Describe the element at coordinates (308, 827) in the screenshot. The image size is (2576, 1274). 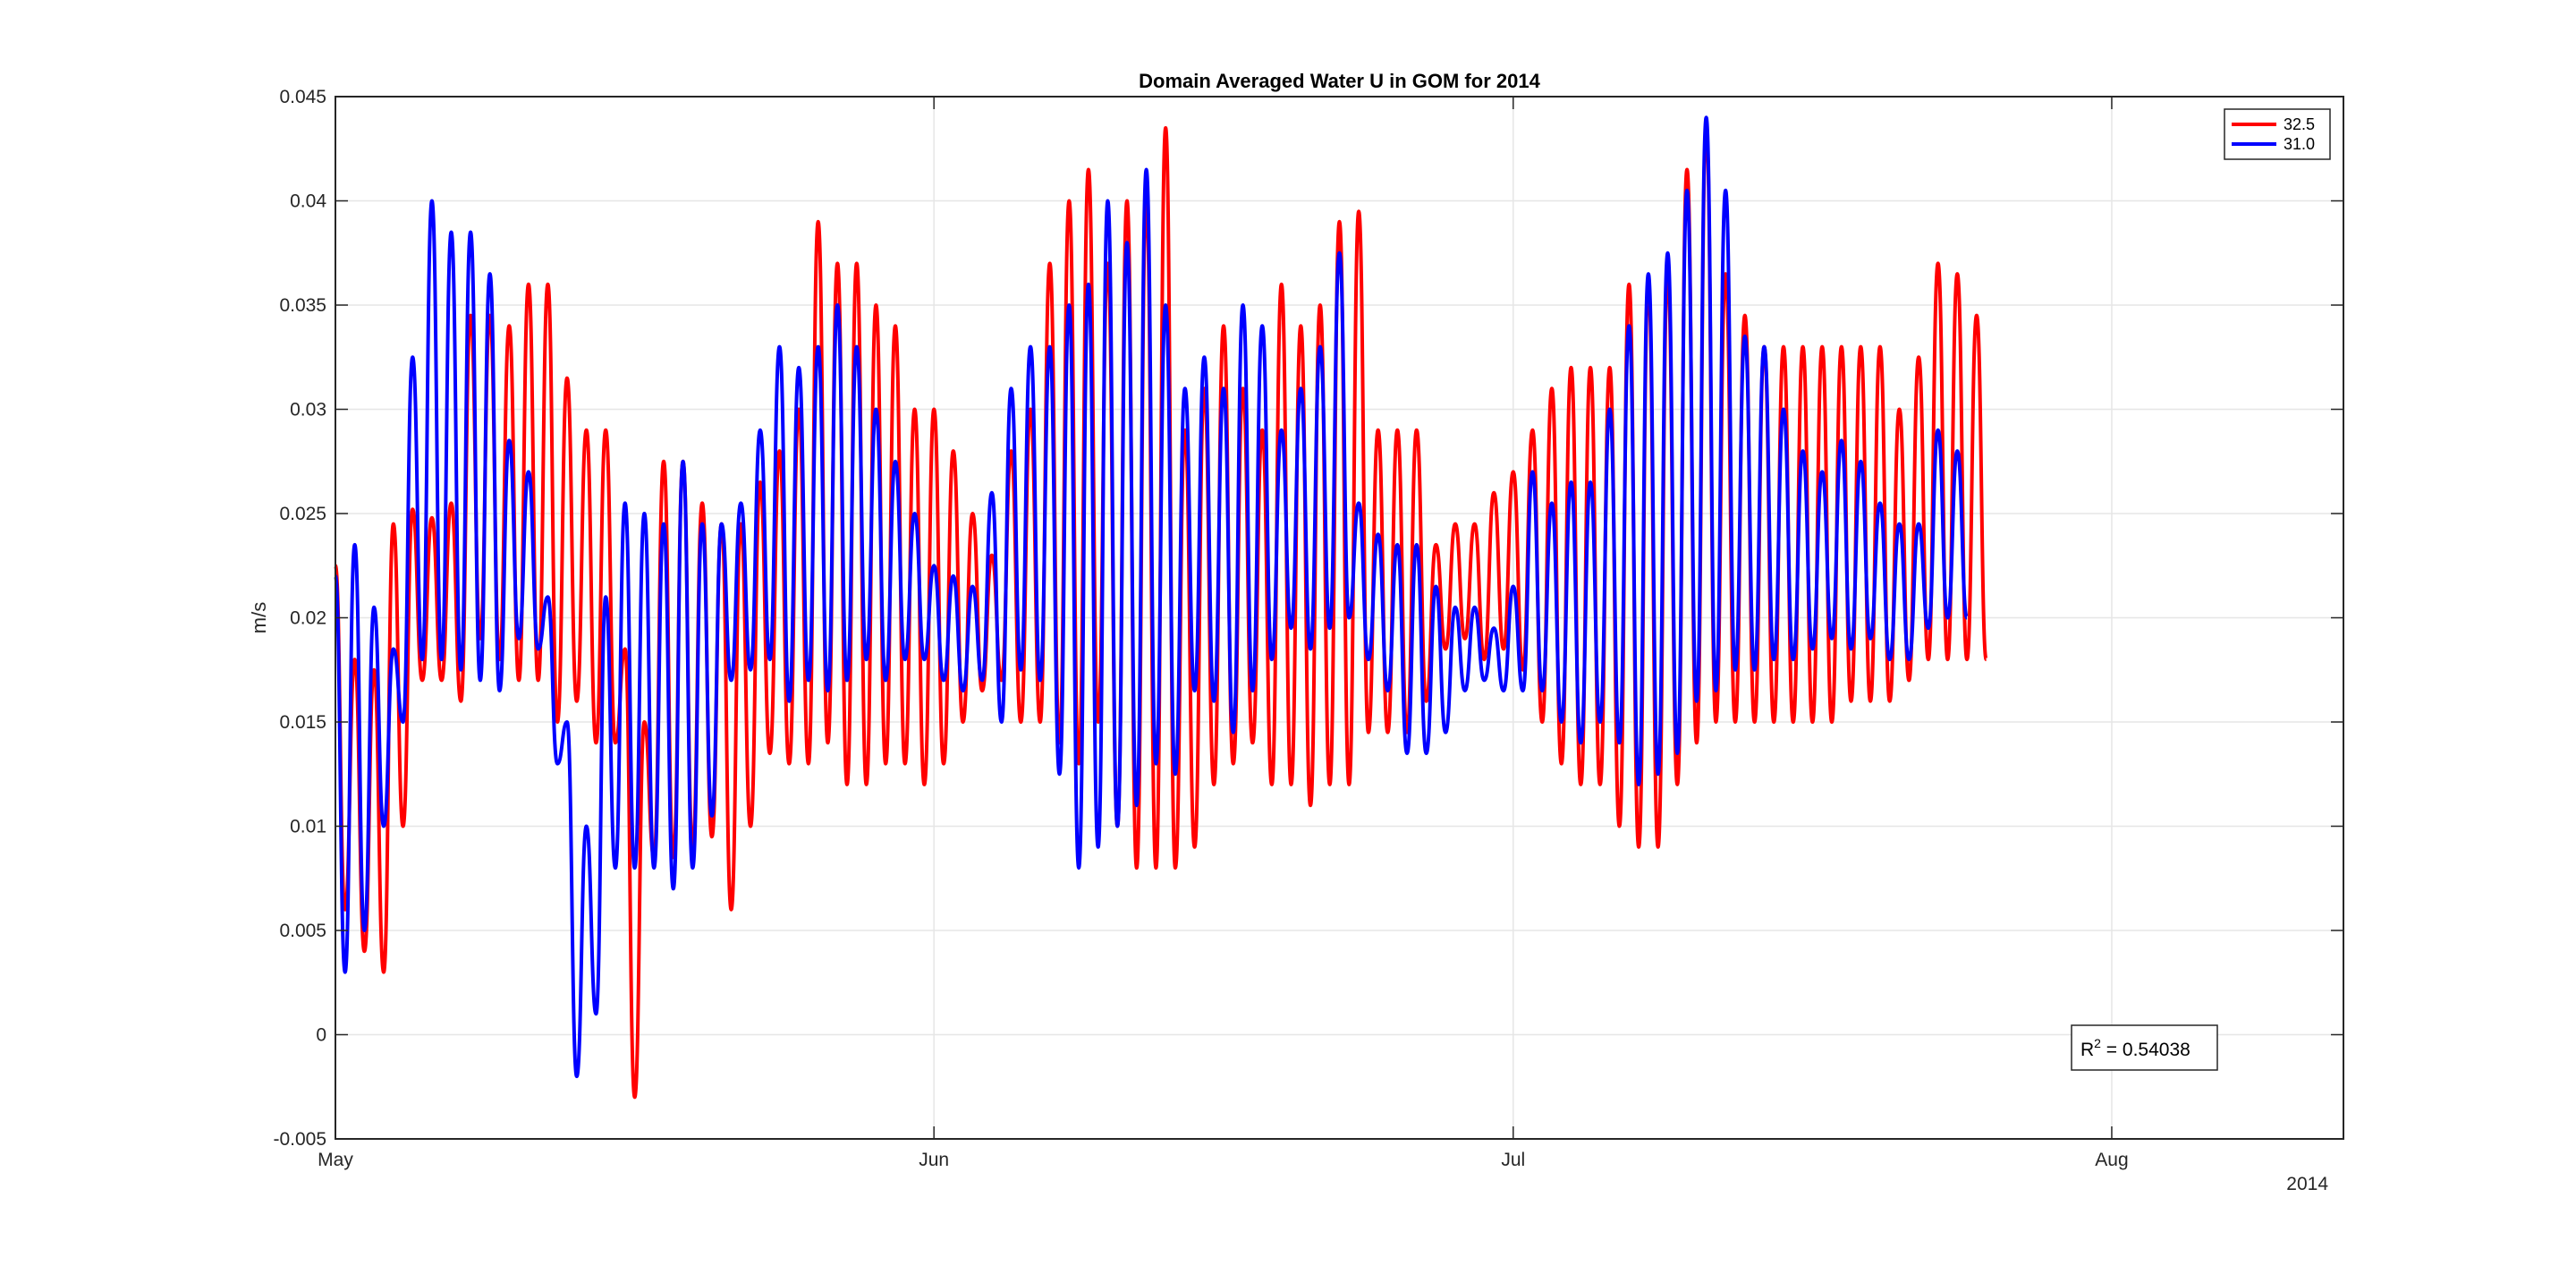
I see `y-tick-label: 0.01` at that location.